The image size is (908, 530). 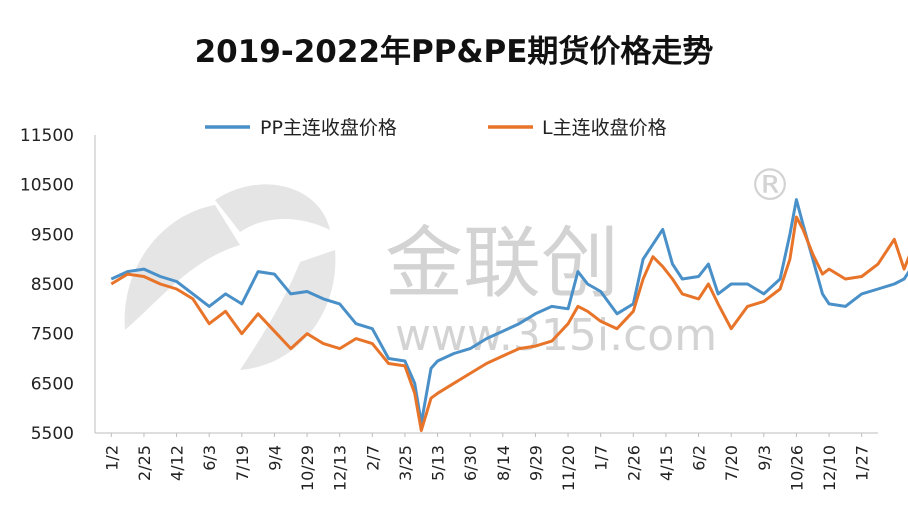 What do you see at coordinates (666, 463) in the screenshot?
I see `x-tick-label: 4/15` at bounding box center [666, 463].